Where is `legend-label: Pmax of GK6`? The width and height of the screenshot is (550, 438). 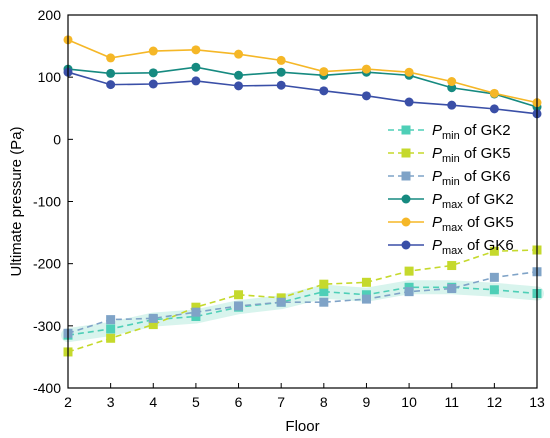 legend-label: Pmax of GK6 is located at coordinates (473, 247).